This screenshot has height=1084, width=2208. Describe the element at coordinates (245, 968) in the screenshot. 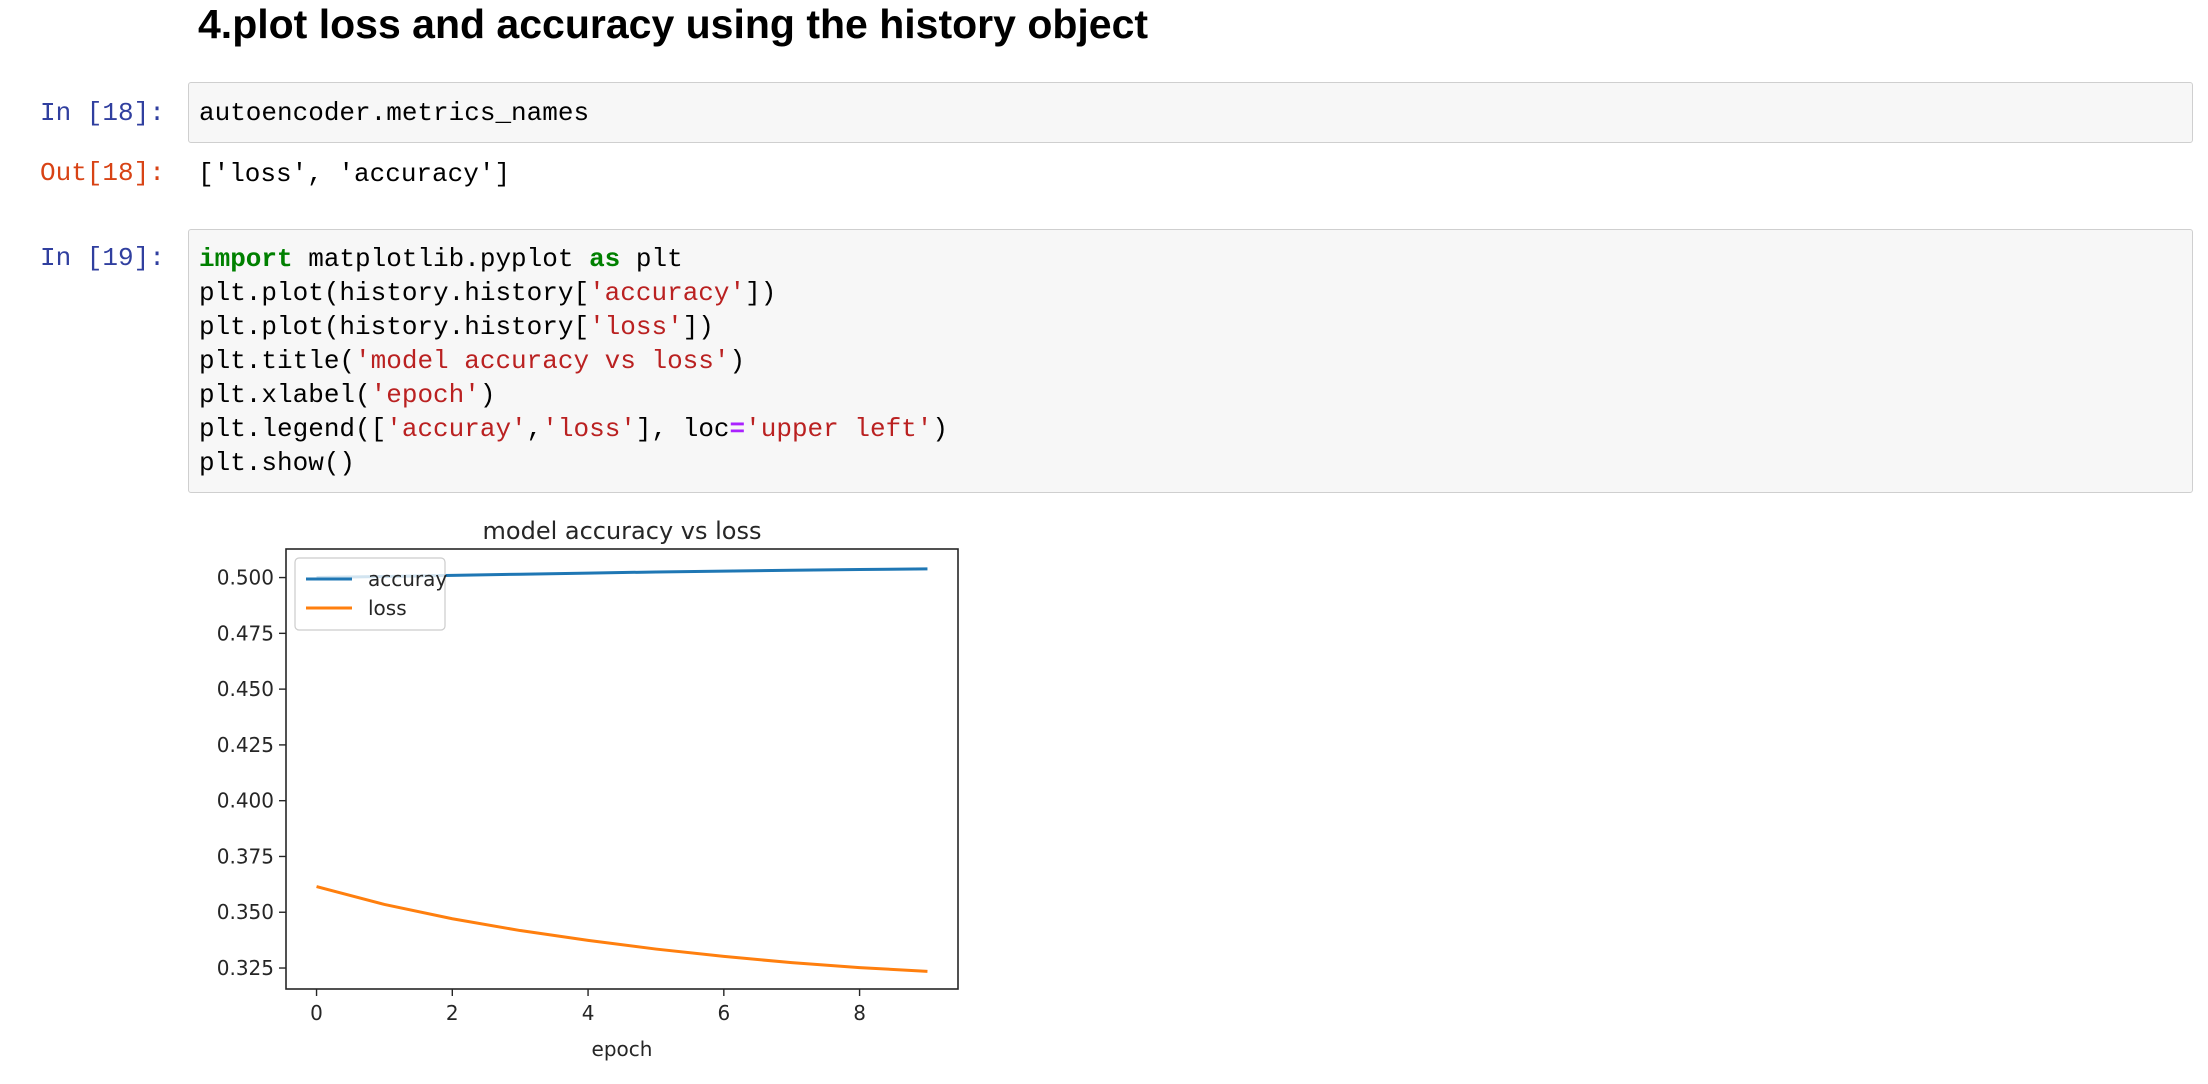

I see `y-tick-label: 0.325` at that location.